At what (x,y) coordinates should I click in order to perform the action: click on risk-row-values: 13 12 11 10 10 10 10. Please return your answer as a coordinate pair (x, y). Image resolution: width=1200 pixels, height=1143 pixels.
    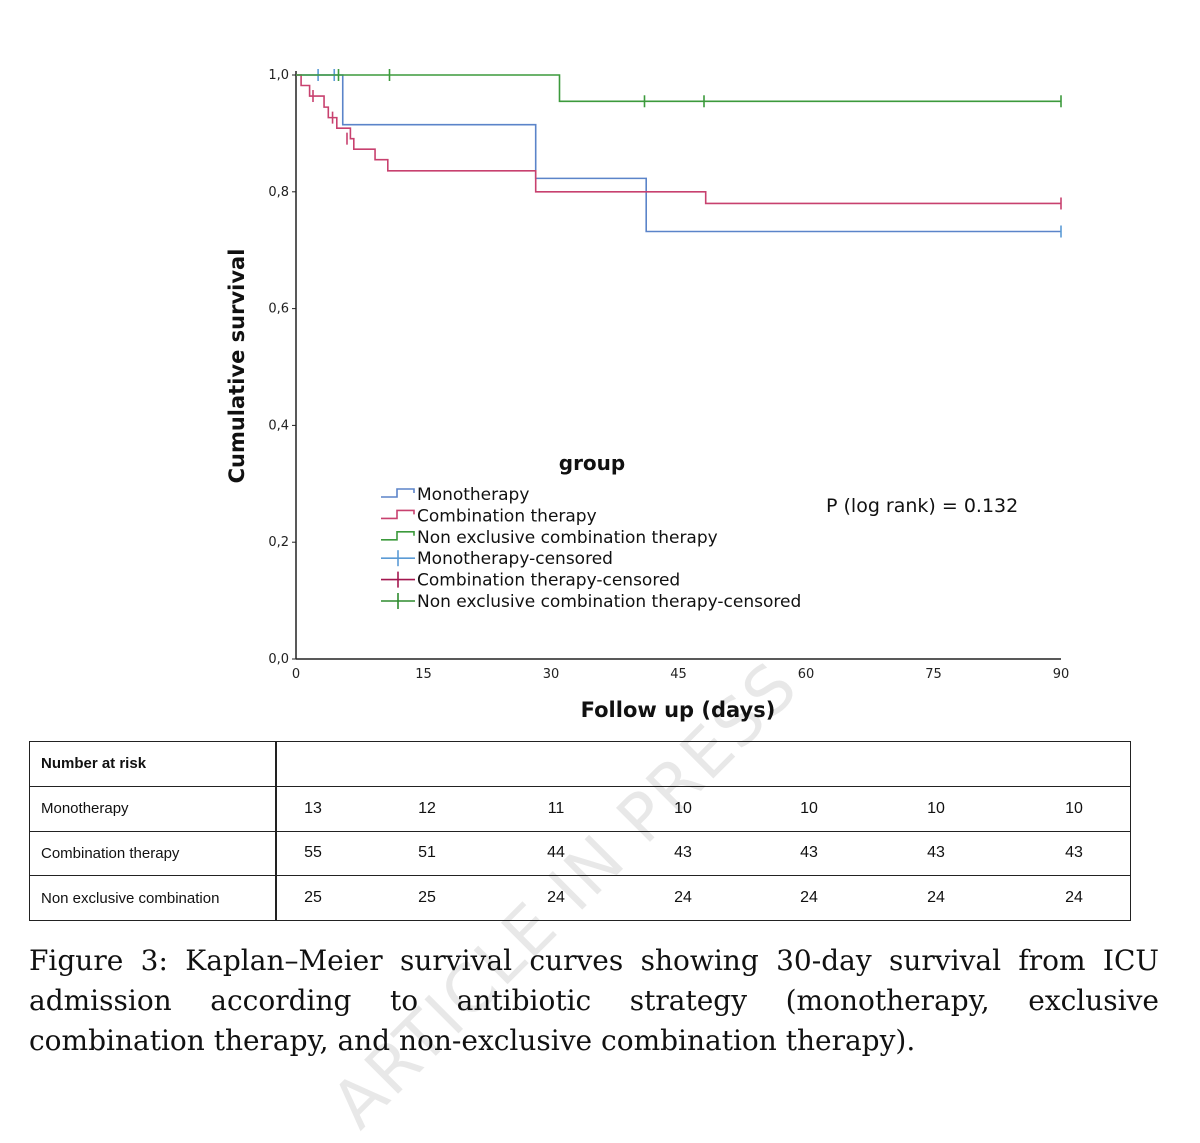
    Looking at the image, I should click on (703, 808).